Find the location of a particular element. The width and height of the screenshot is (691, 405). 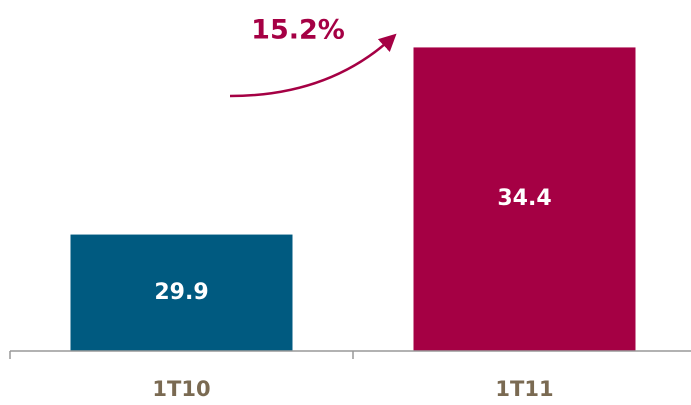

bar is located at coordinates (181, 292).